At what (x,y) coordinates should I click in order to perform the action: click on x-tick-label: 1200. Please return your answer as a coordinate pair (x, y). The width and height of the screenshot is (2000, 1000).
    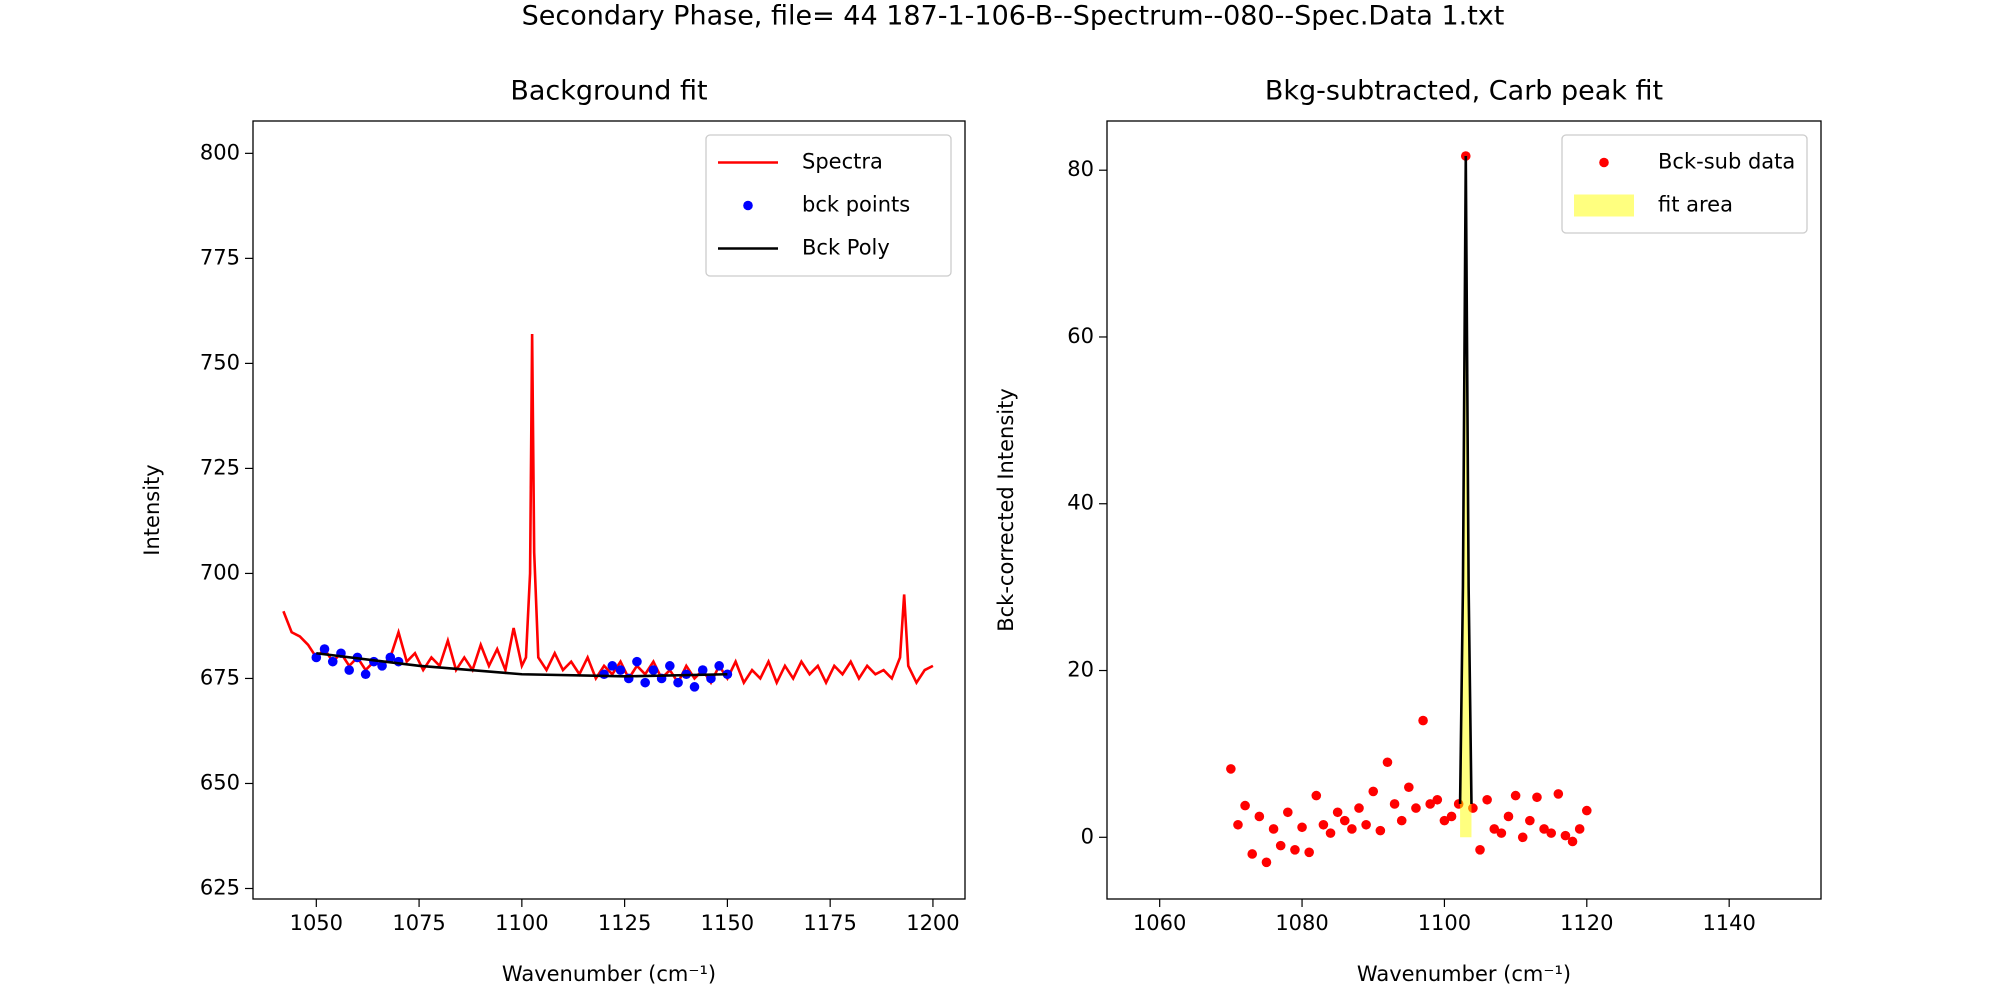
    Looking at the image, I should click on (932, 923).